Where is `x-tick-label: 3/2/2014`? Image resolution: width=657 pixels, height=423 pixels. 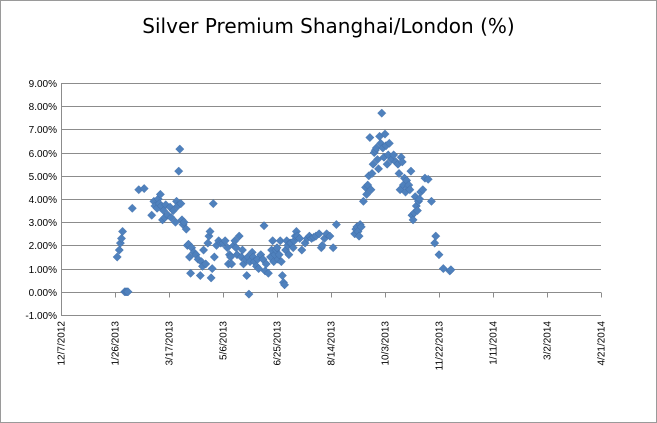 x-tick-label: 3/2/2014 is located at coordinates (548, 340).